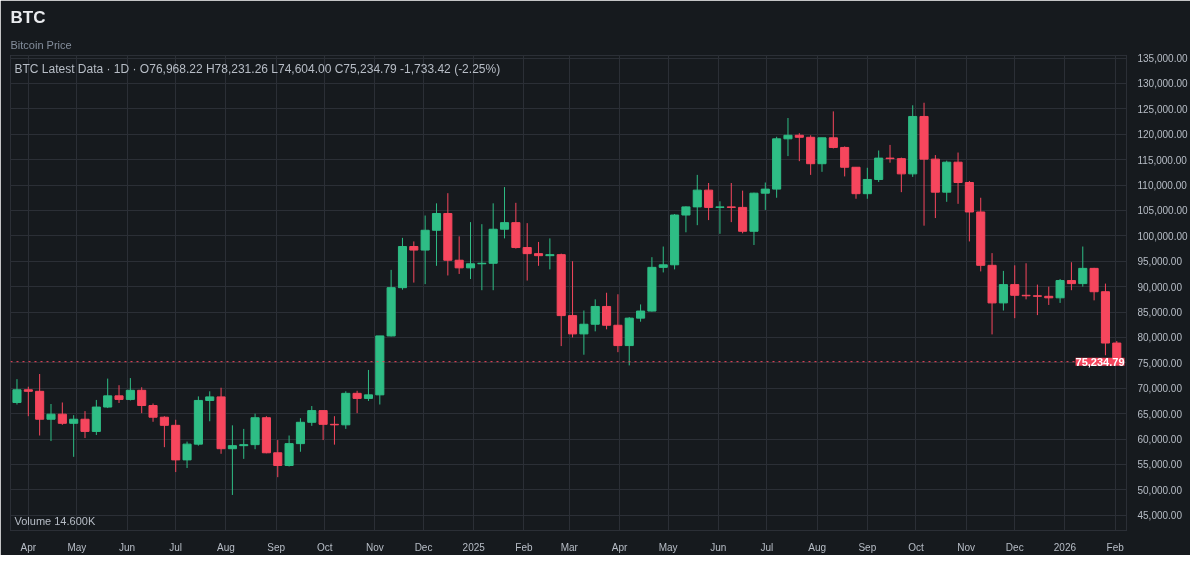 This screenshot has height=563, width=1200. I want to click on chart-subtitle: Bitcoin Price, so click(41, 44).